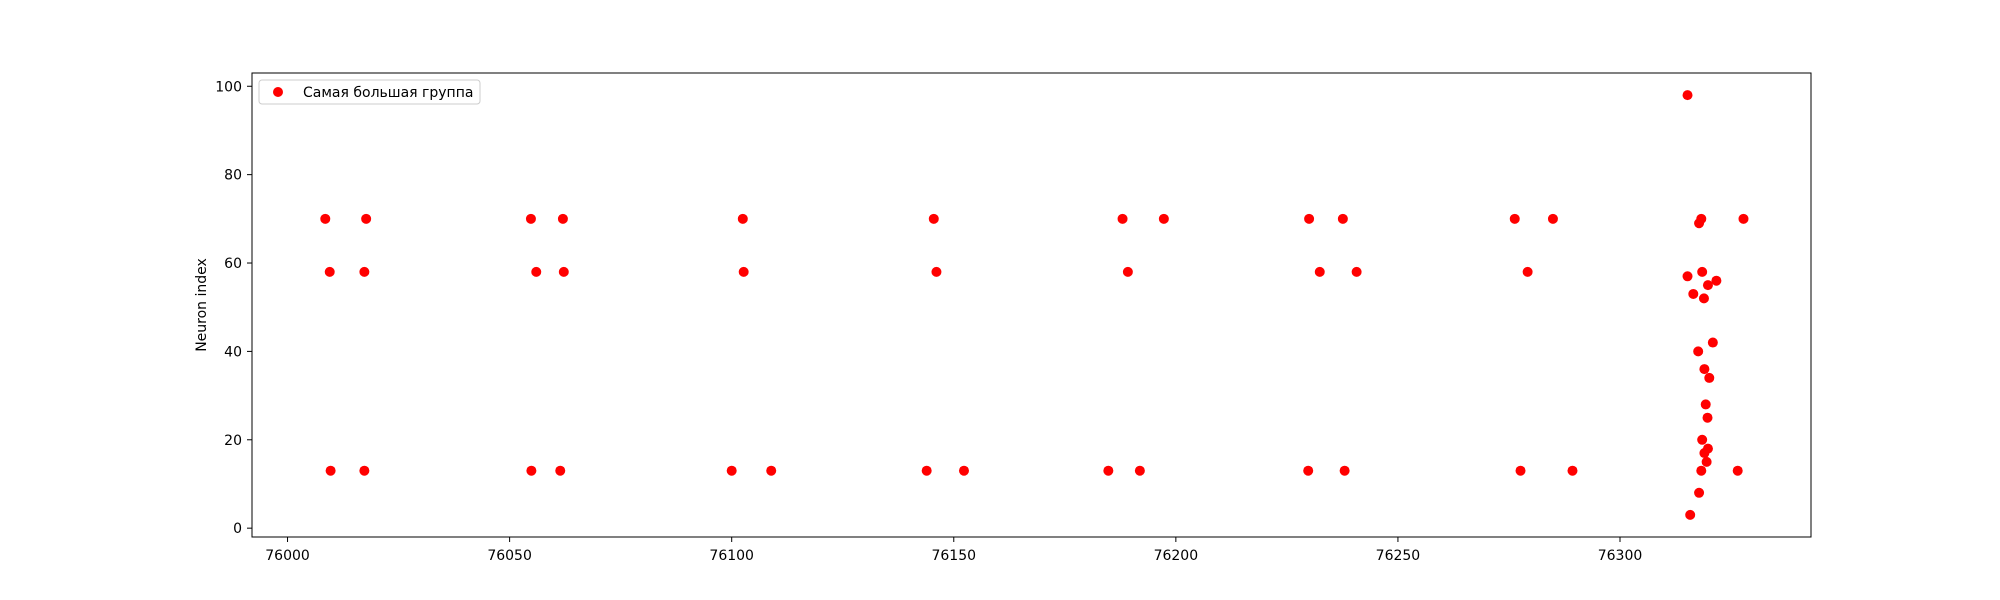  What do you see at coordinates (237, 529) in the screenshot?
I see `y-tick-label: 0` at bounding box center [237, 529].